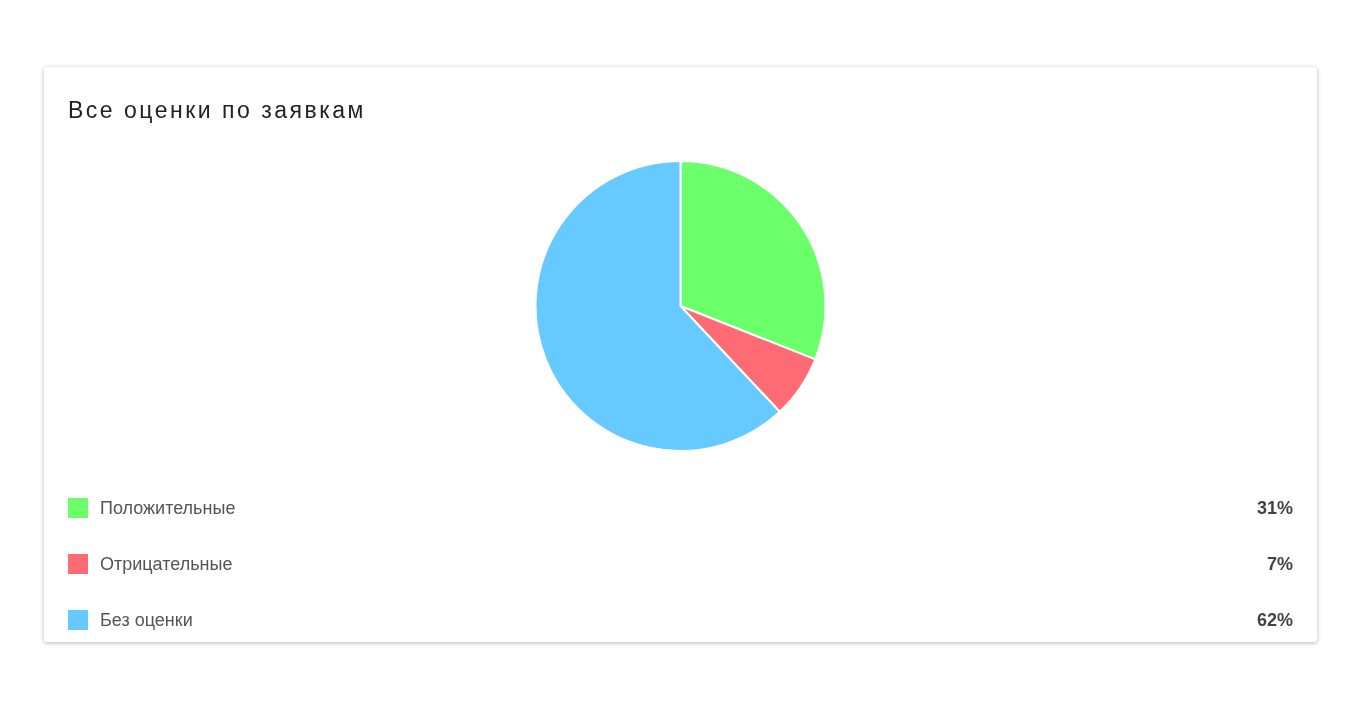  I want to click on legend-label: Без оценки, so click(147, 620).